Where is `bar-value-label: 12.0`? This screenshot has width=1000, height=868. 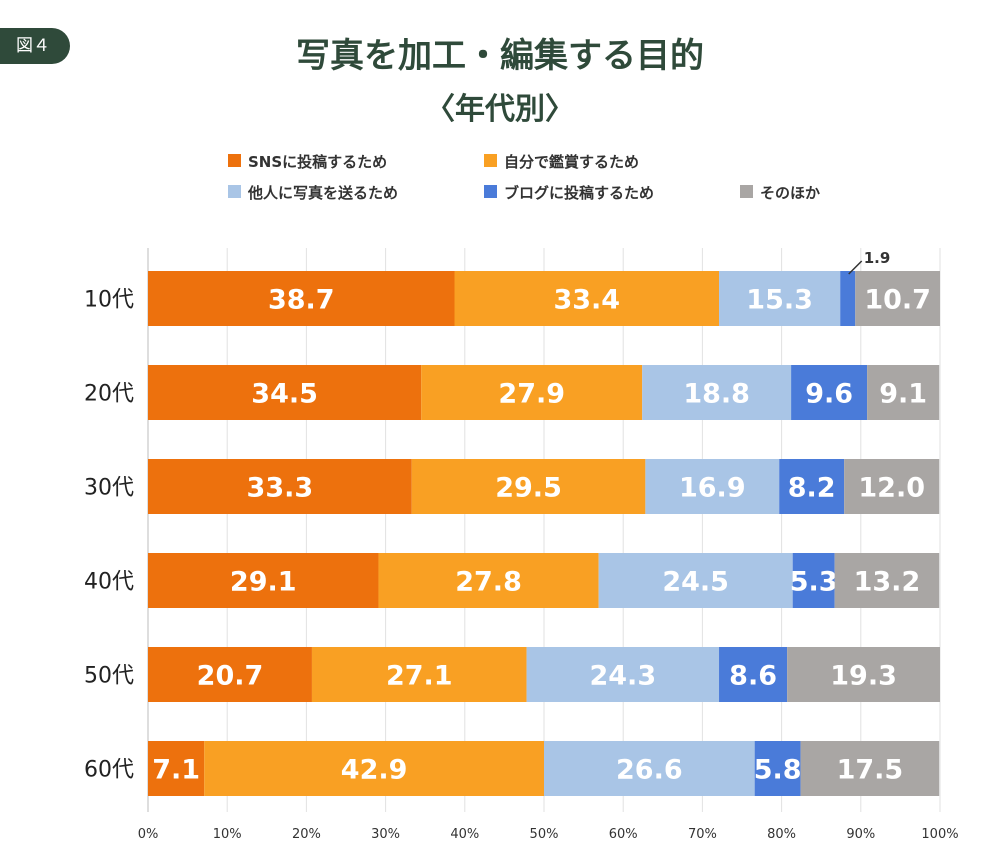 bar-value-label: 12.0 is located at coordinates (891, 488).